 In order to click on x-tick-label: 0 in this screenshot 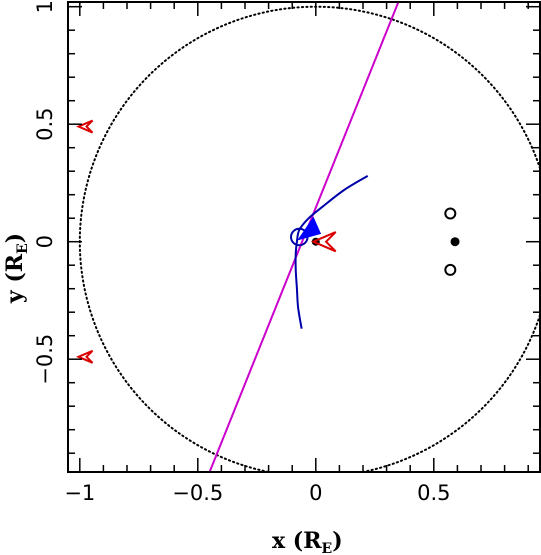, I will do `click(315, 493)`.